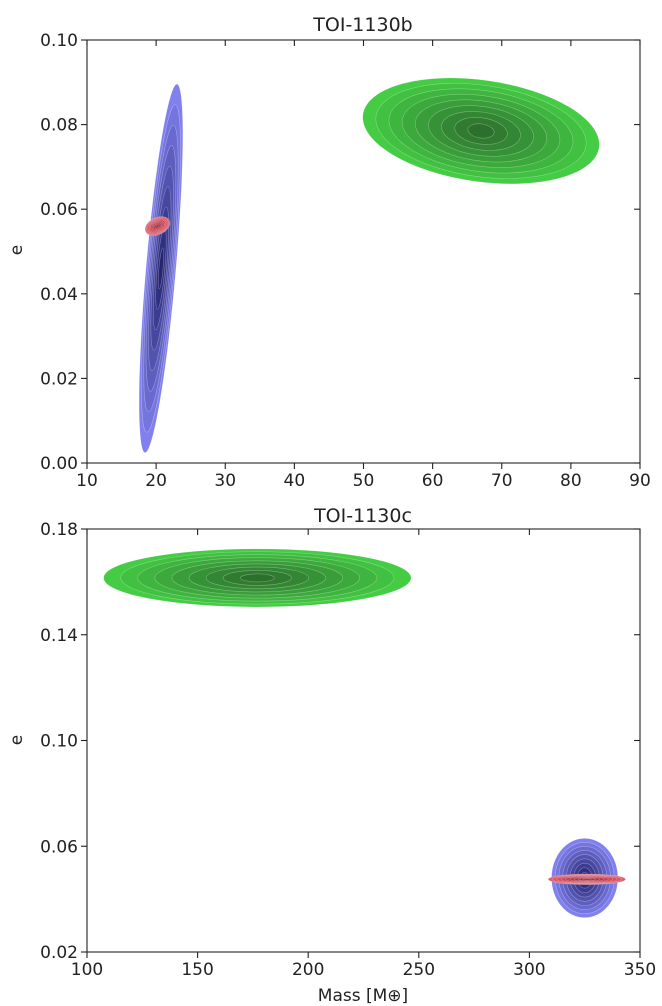  What do you see at coordinates (640, 970) in the screenshot?
I see `x-tick-label: 350` at bounding box center [640, 970].